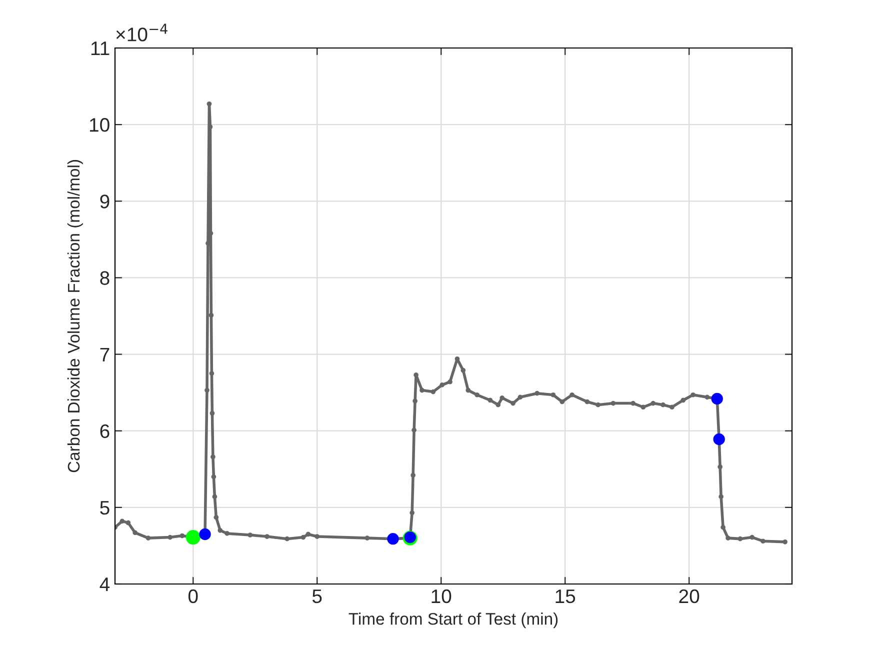 The width and height of the screenshot is (875, 656). What do you see at coordinates (442, 596) in the screenshot?
I see `x-tick-label: 10` at bounding box center [442, 596].